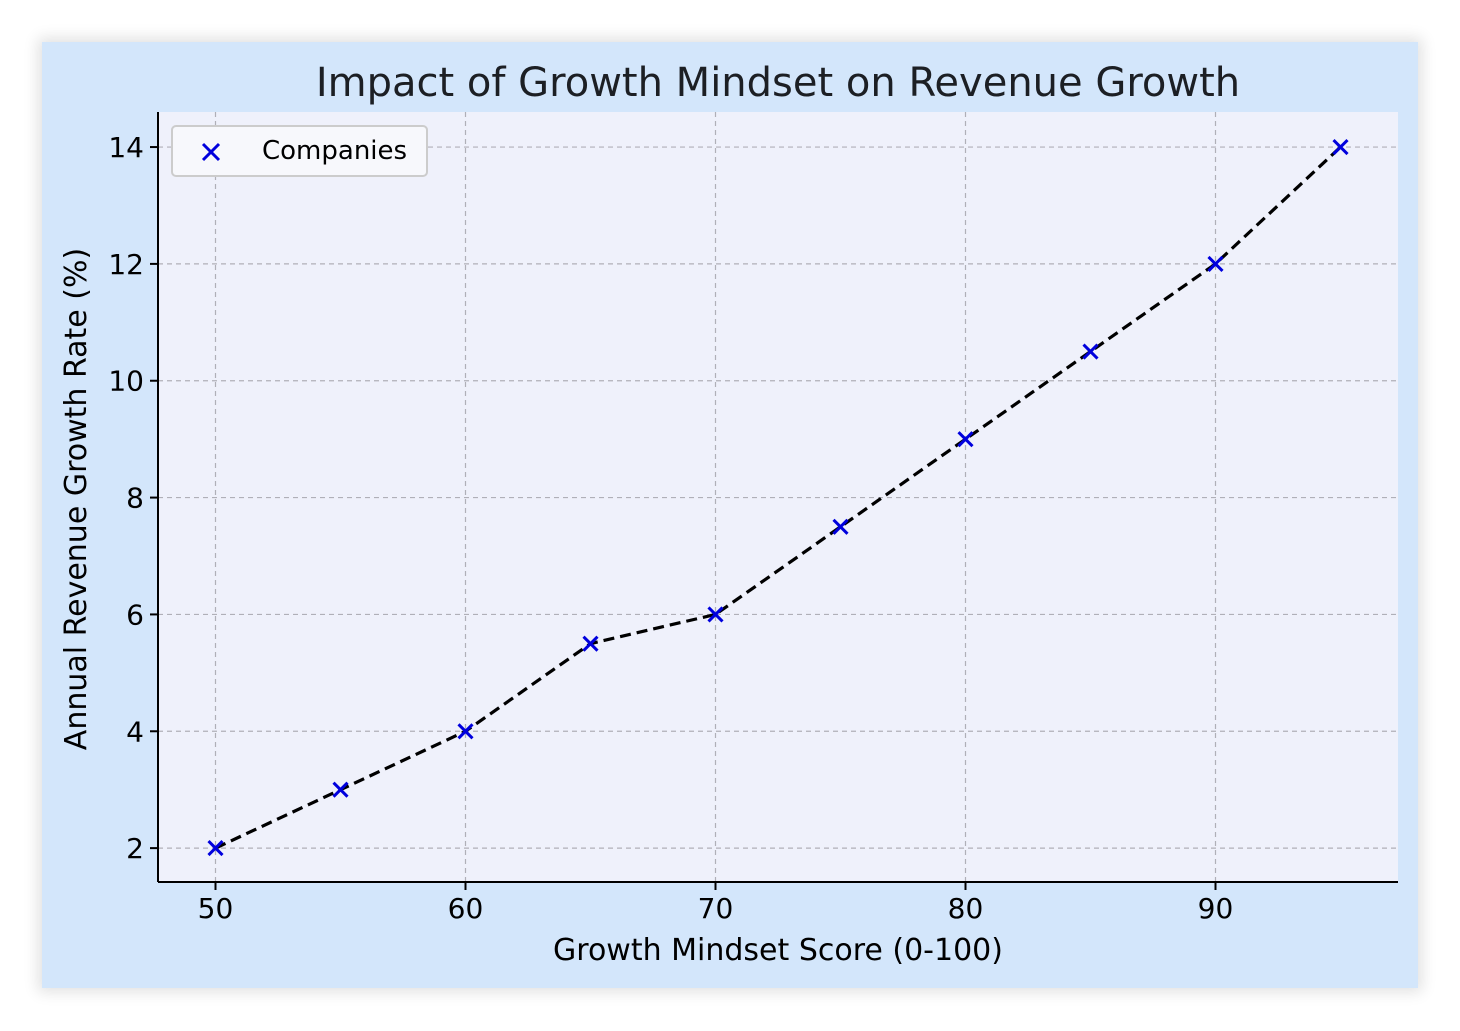  I want to click on x-tick-label: 60, so click(466, 908).